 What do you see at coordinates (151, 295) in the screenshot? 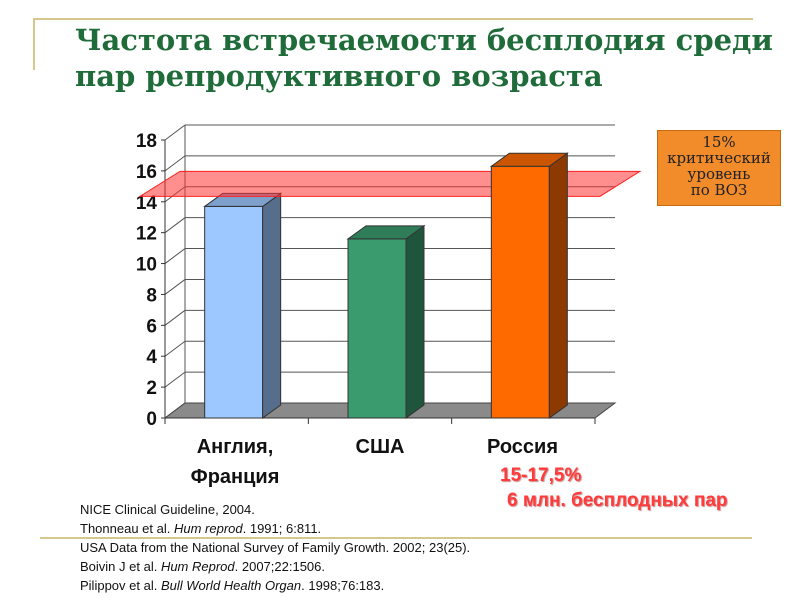
I see `y-tick-label: 8` at bounding box center [151, 295].